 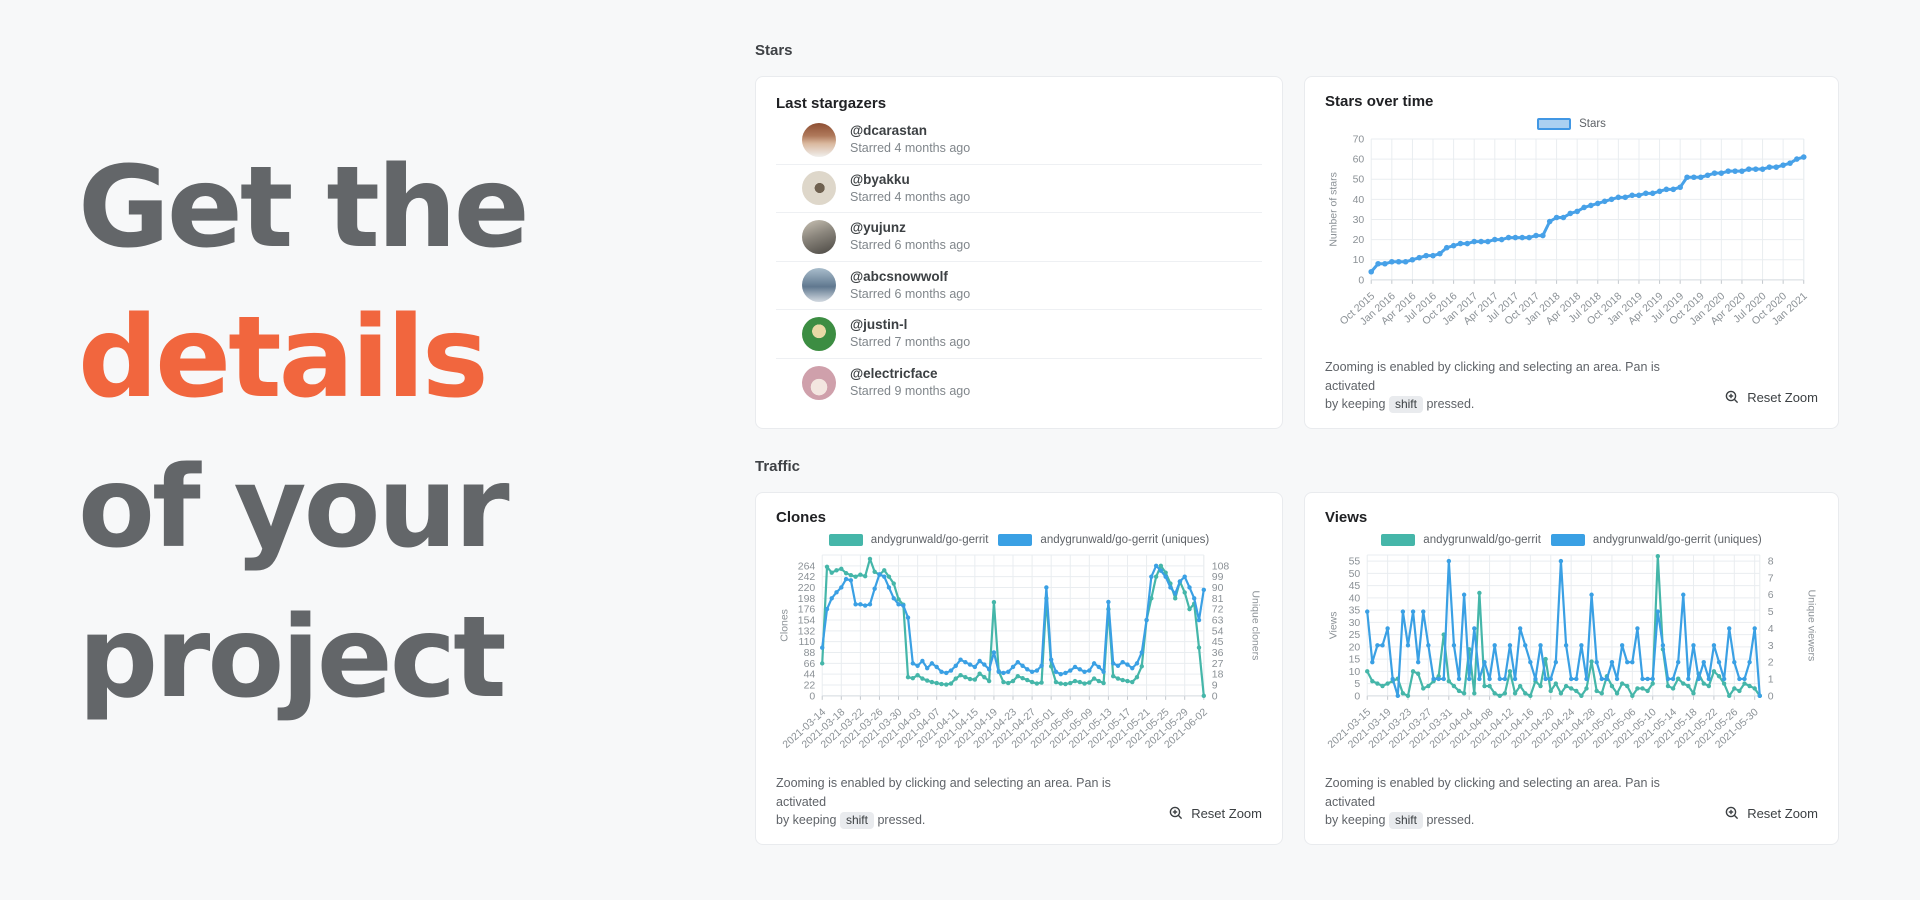 What do you see at coordinates (1771, 562) in the screenshot?
I see `svg-text: 8` at bounding box center [1771, 562].